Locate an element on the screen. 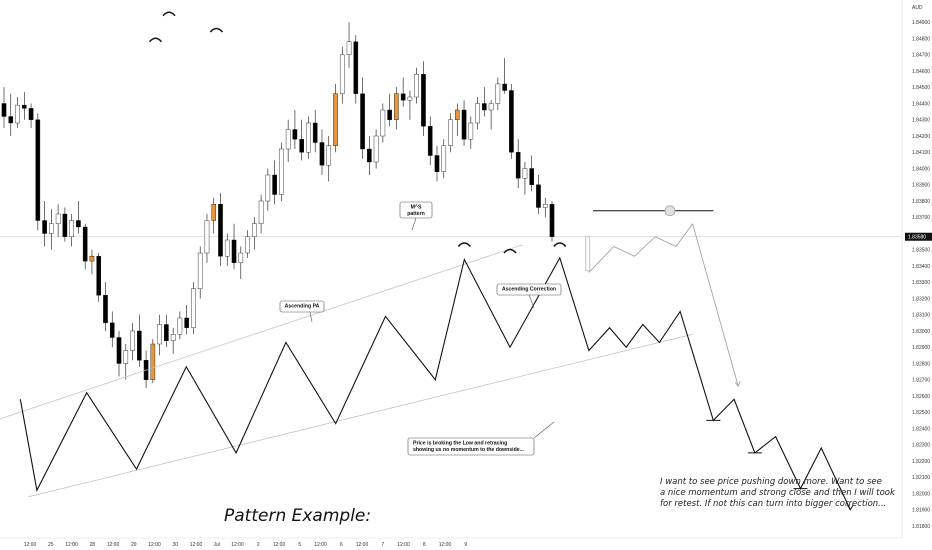 This screenshot has width=932, height=550. y-tick-label: 1.84800 is located at coordinates (921, 39).